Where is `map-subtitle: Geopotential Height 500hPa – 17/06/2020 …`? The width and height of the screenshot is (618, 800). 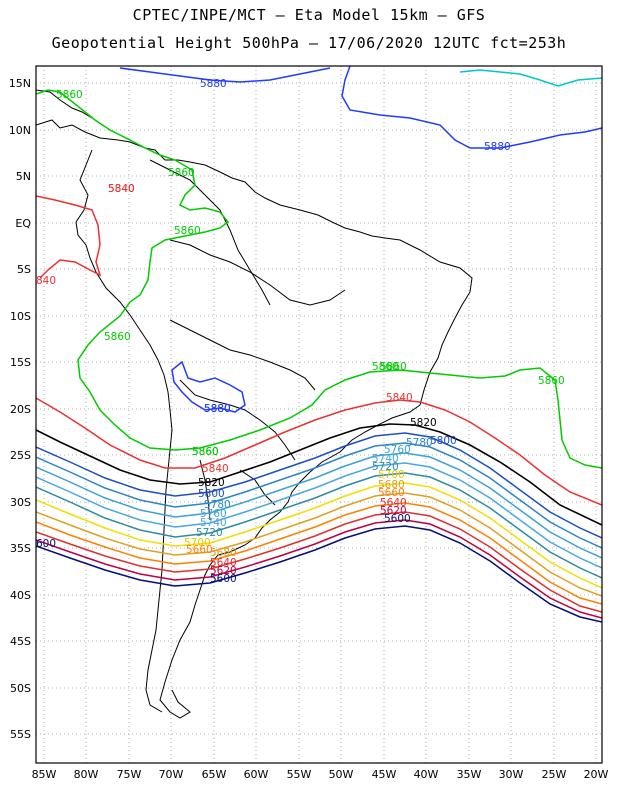 map-subtitle: Geopotential Height 500hPa – 17/06/2020 … is located at coordinates (309, 43).